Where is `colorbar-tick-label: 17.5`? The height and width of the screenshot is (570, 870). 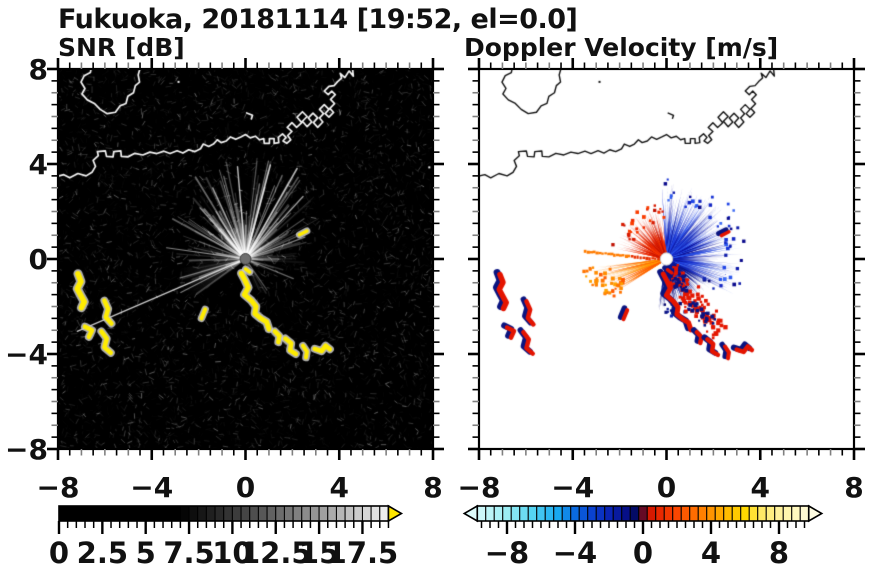 colorbar-tick-label: 17.5 is located at coordinates (363, 553).